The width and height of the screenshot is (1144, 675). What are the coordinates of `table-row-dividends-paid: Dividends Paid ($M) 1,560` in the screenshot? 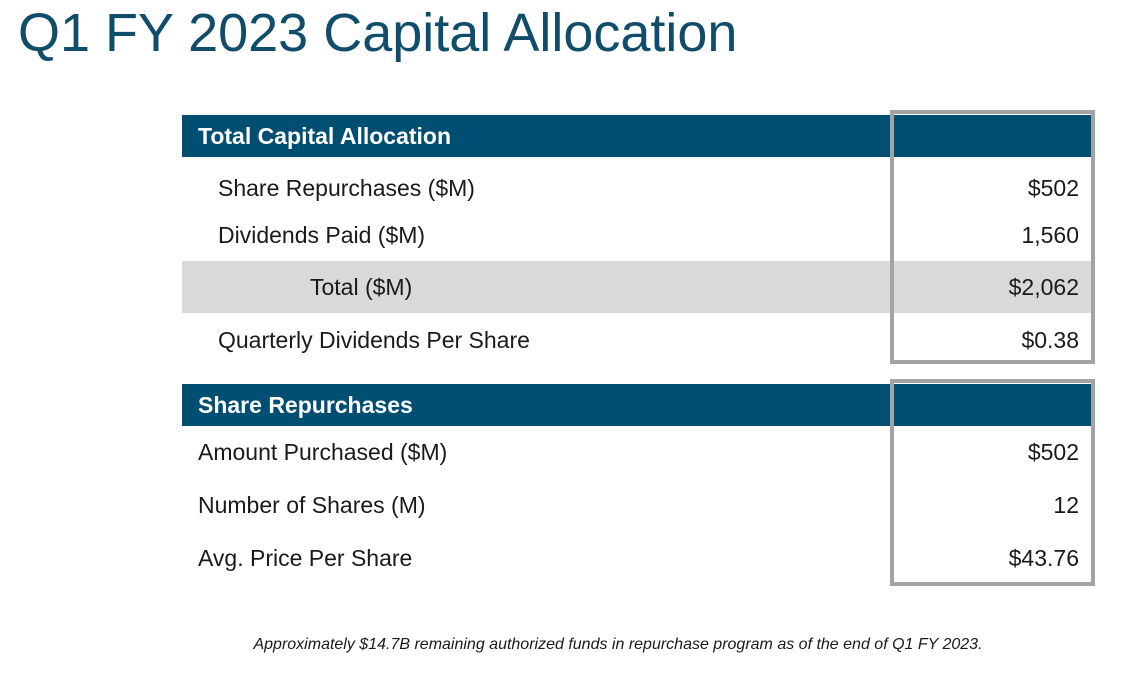 It's located at (638, 235).